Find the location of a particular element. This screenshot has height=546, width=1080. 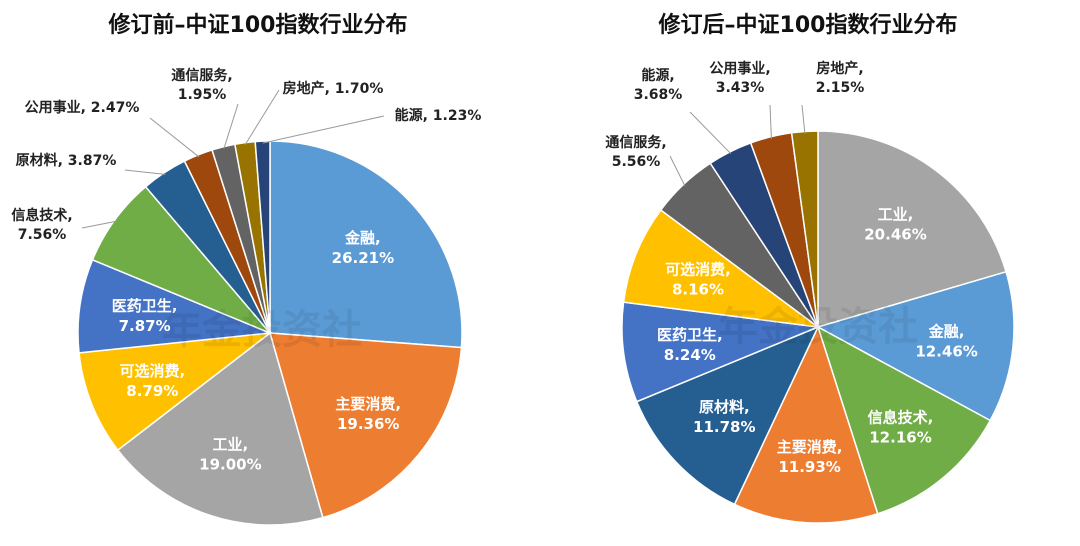

after-label-name-10: 房地产, is located at coordinates (839, 68).